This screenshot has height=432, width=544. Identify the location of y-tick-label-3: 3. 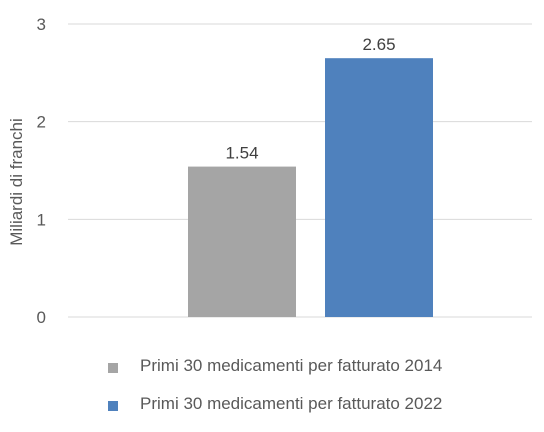
(41, 24).